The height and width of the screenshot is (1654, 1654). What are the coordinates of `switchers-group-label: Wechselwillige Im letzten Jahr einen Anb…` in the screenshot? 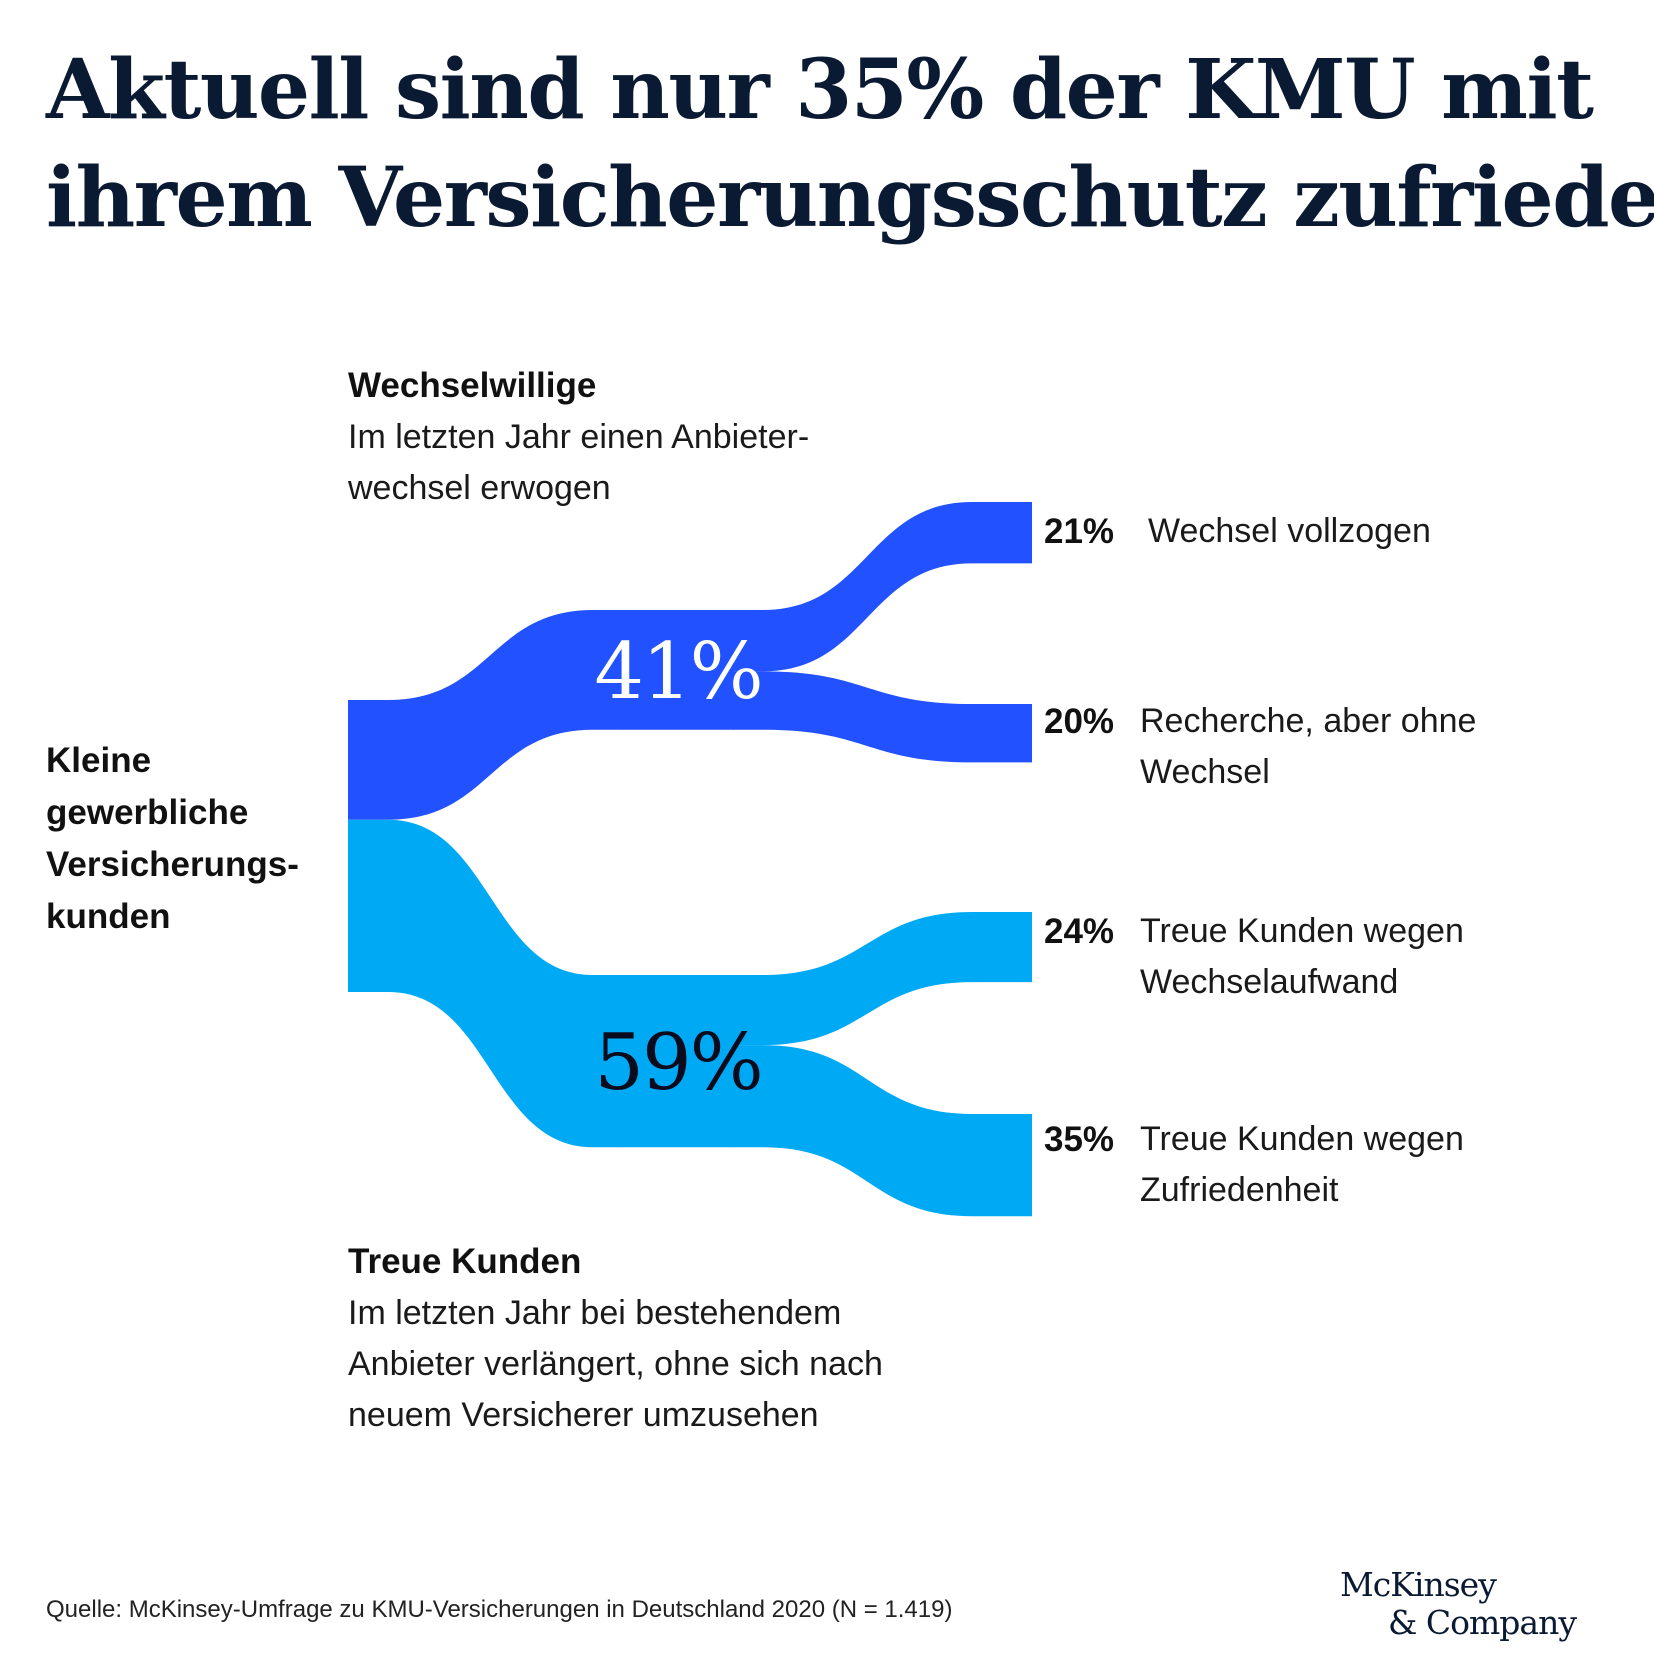 It's located at (658, 437).